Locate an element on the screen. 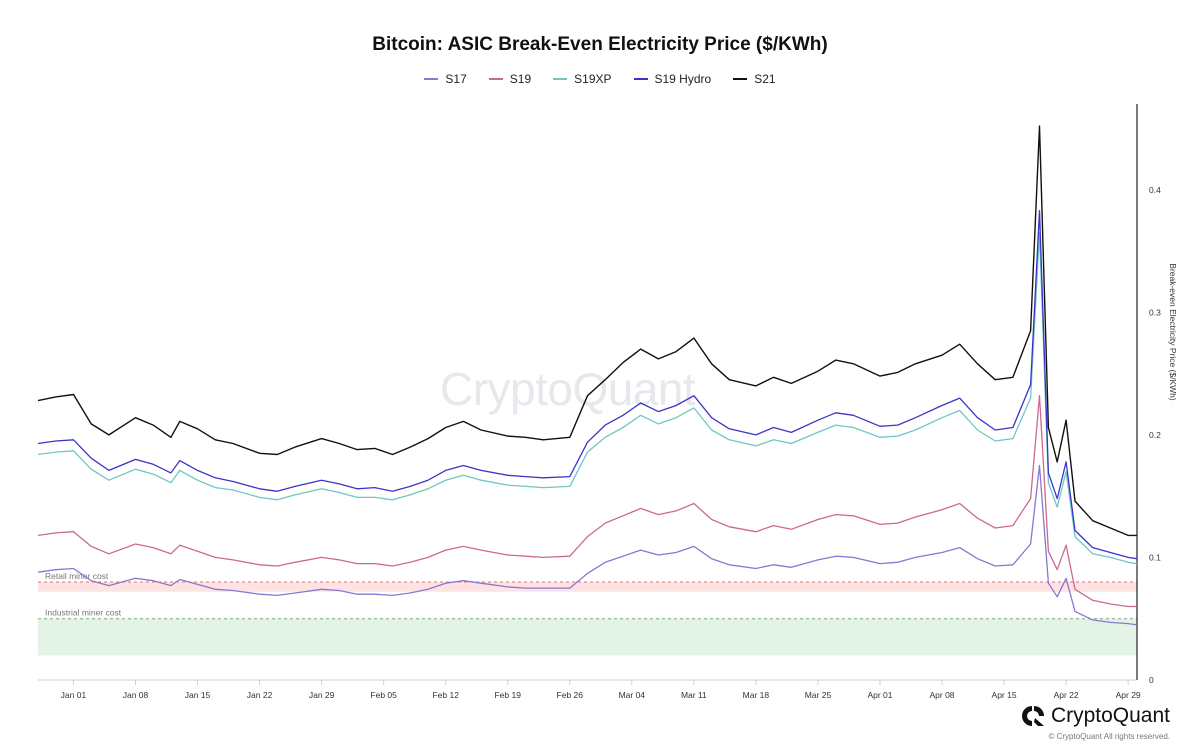 Image resolution: width=1200 pixels, height=756 pixels. legend-swatch-s19xp is located at coordinates (560, 79).